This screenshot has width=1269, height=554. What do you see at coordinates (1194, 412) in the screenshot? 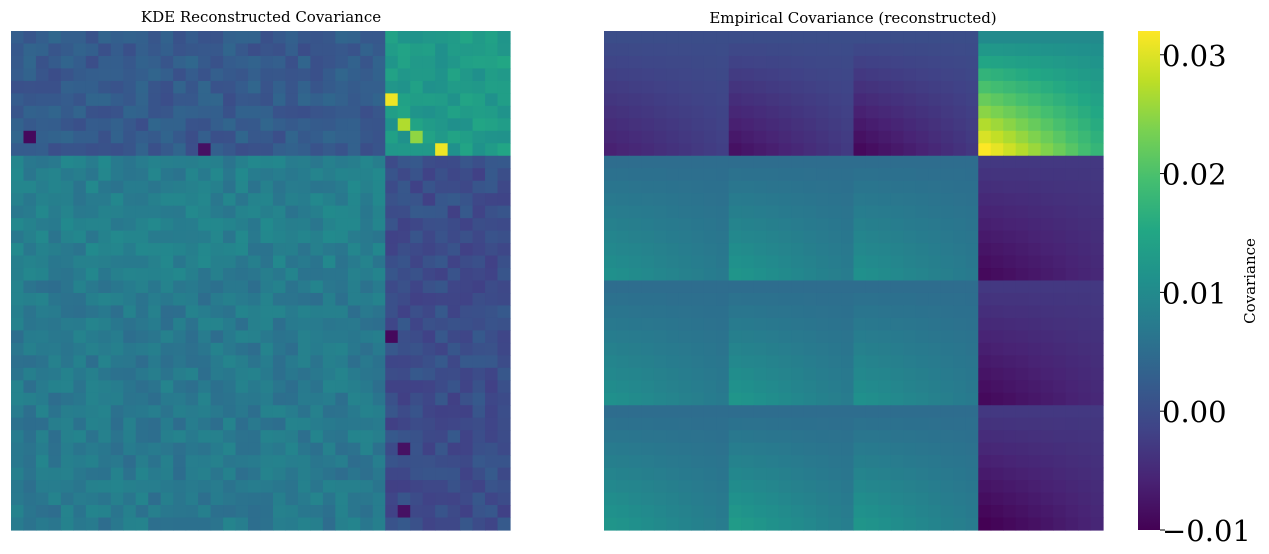
I see `colorbar-tick-label: 0.00` at bounding box center [1194, 412].